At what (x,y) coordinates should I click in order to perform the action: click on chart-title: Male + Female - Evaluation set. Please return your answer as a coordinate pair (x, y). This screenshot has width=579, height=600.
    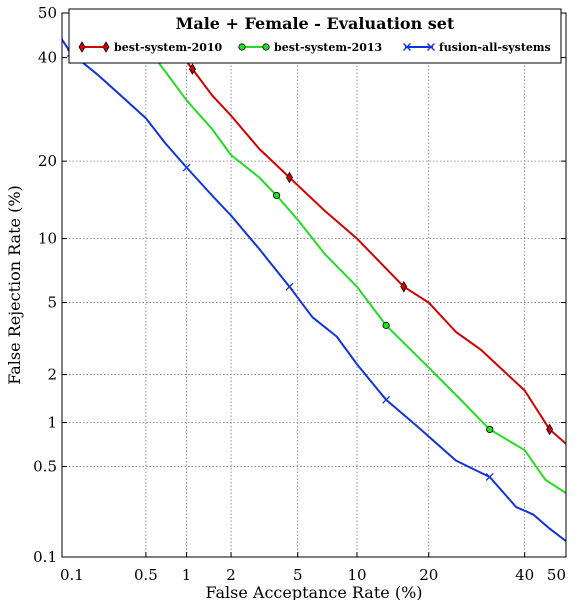
    Looking at the image, I should click on (315, 23).